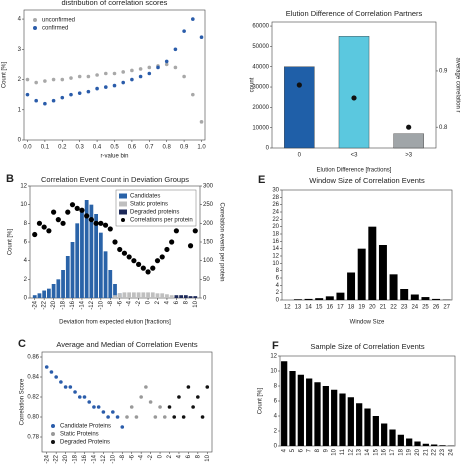 This screenshot has height=474, width=474. Describe the element at coordinates (149, 148) in the screenshot. I see `x-tick-label: 0.7` at that location.